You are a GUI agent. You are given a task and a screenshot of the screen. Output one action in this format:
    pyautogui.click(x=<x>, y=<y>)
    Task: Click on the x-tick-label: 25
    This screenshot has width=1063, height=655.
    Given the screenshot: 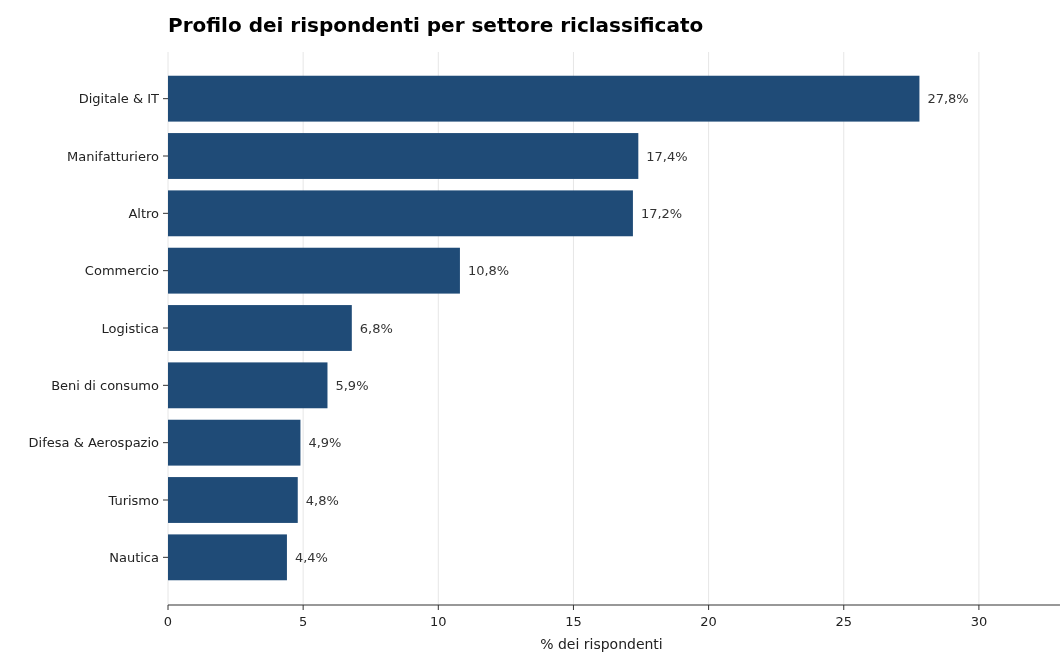 What is the action you would take?
    pyautogui.click(x=844, y=621)
    